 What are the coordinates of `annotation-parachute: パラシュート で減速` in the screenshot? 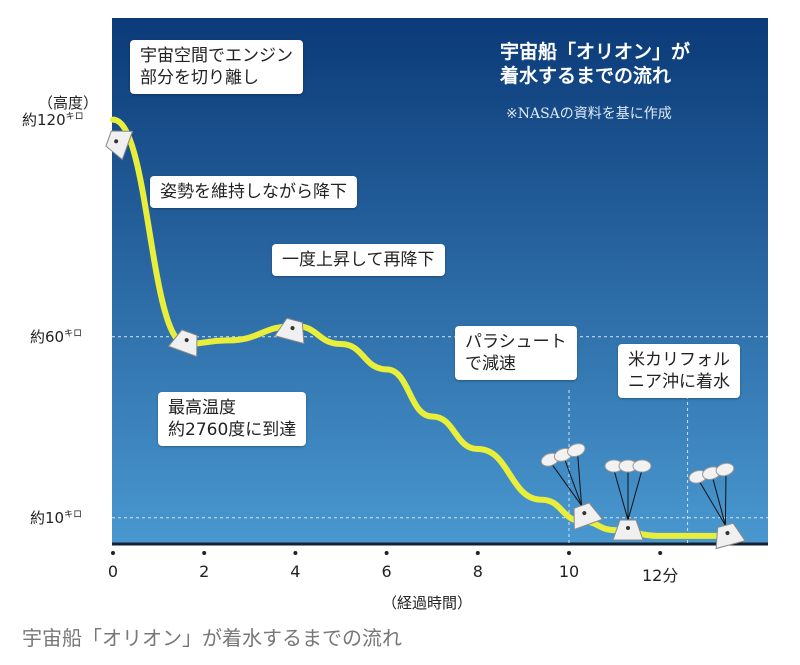 It's located at (516, 353).